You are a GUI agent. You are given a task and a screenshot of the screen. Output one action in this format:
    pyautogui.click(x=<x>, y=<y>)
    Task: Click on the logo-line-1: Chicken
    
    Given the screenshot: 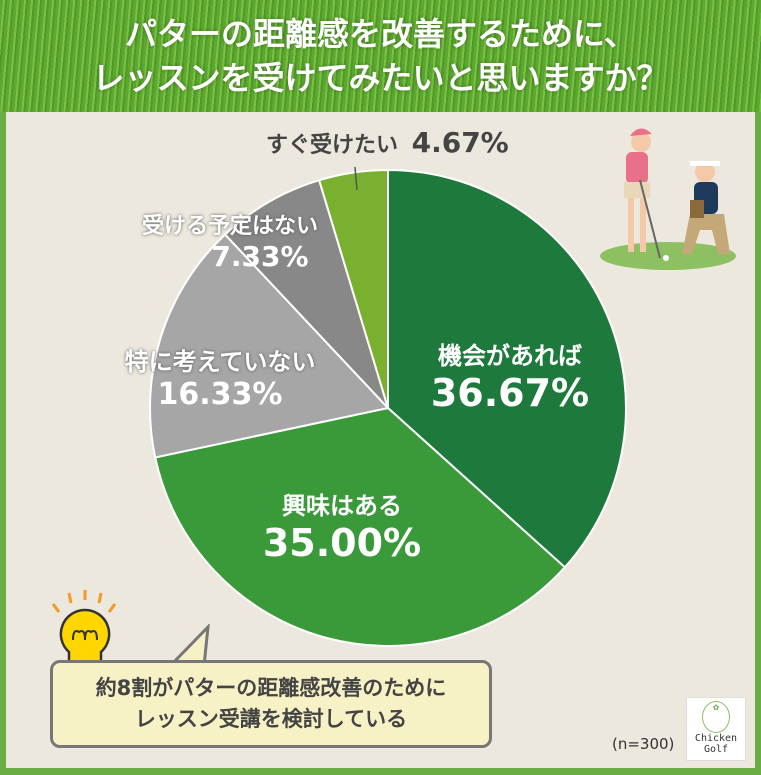 What is the action you would take?
    pyautogui.click(x=716, y=738)
    